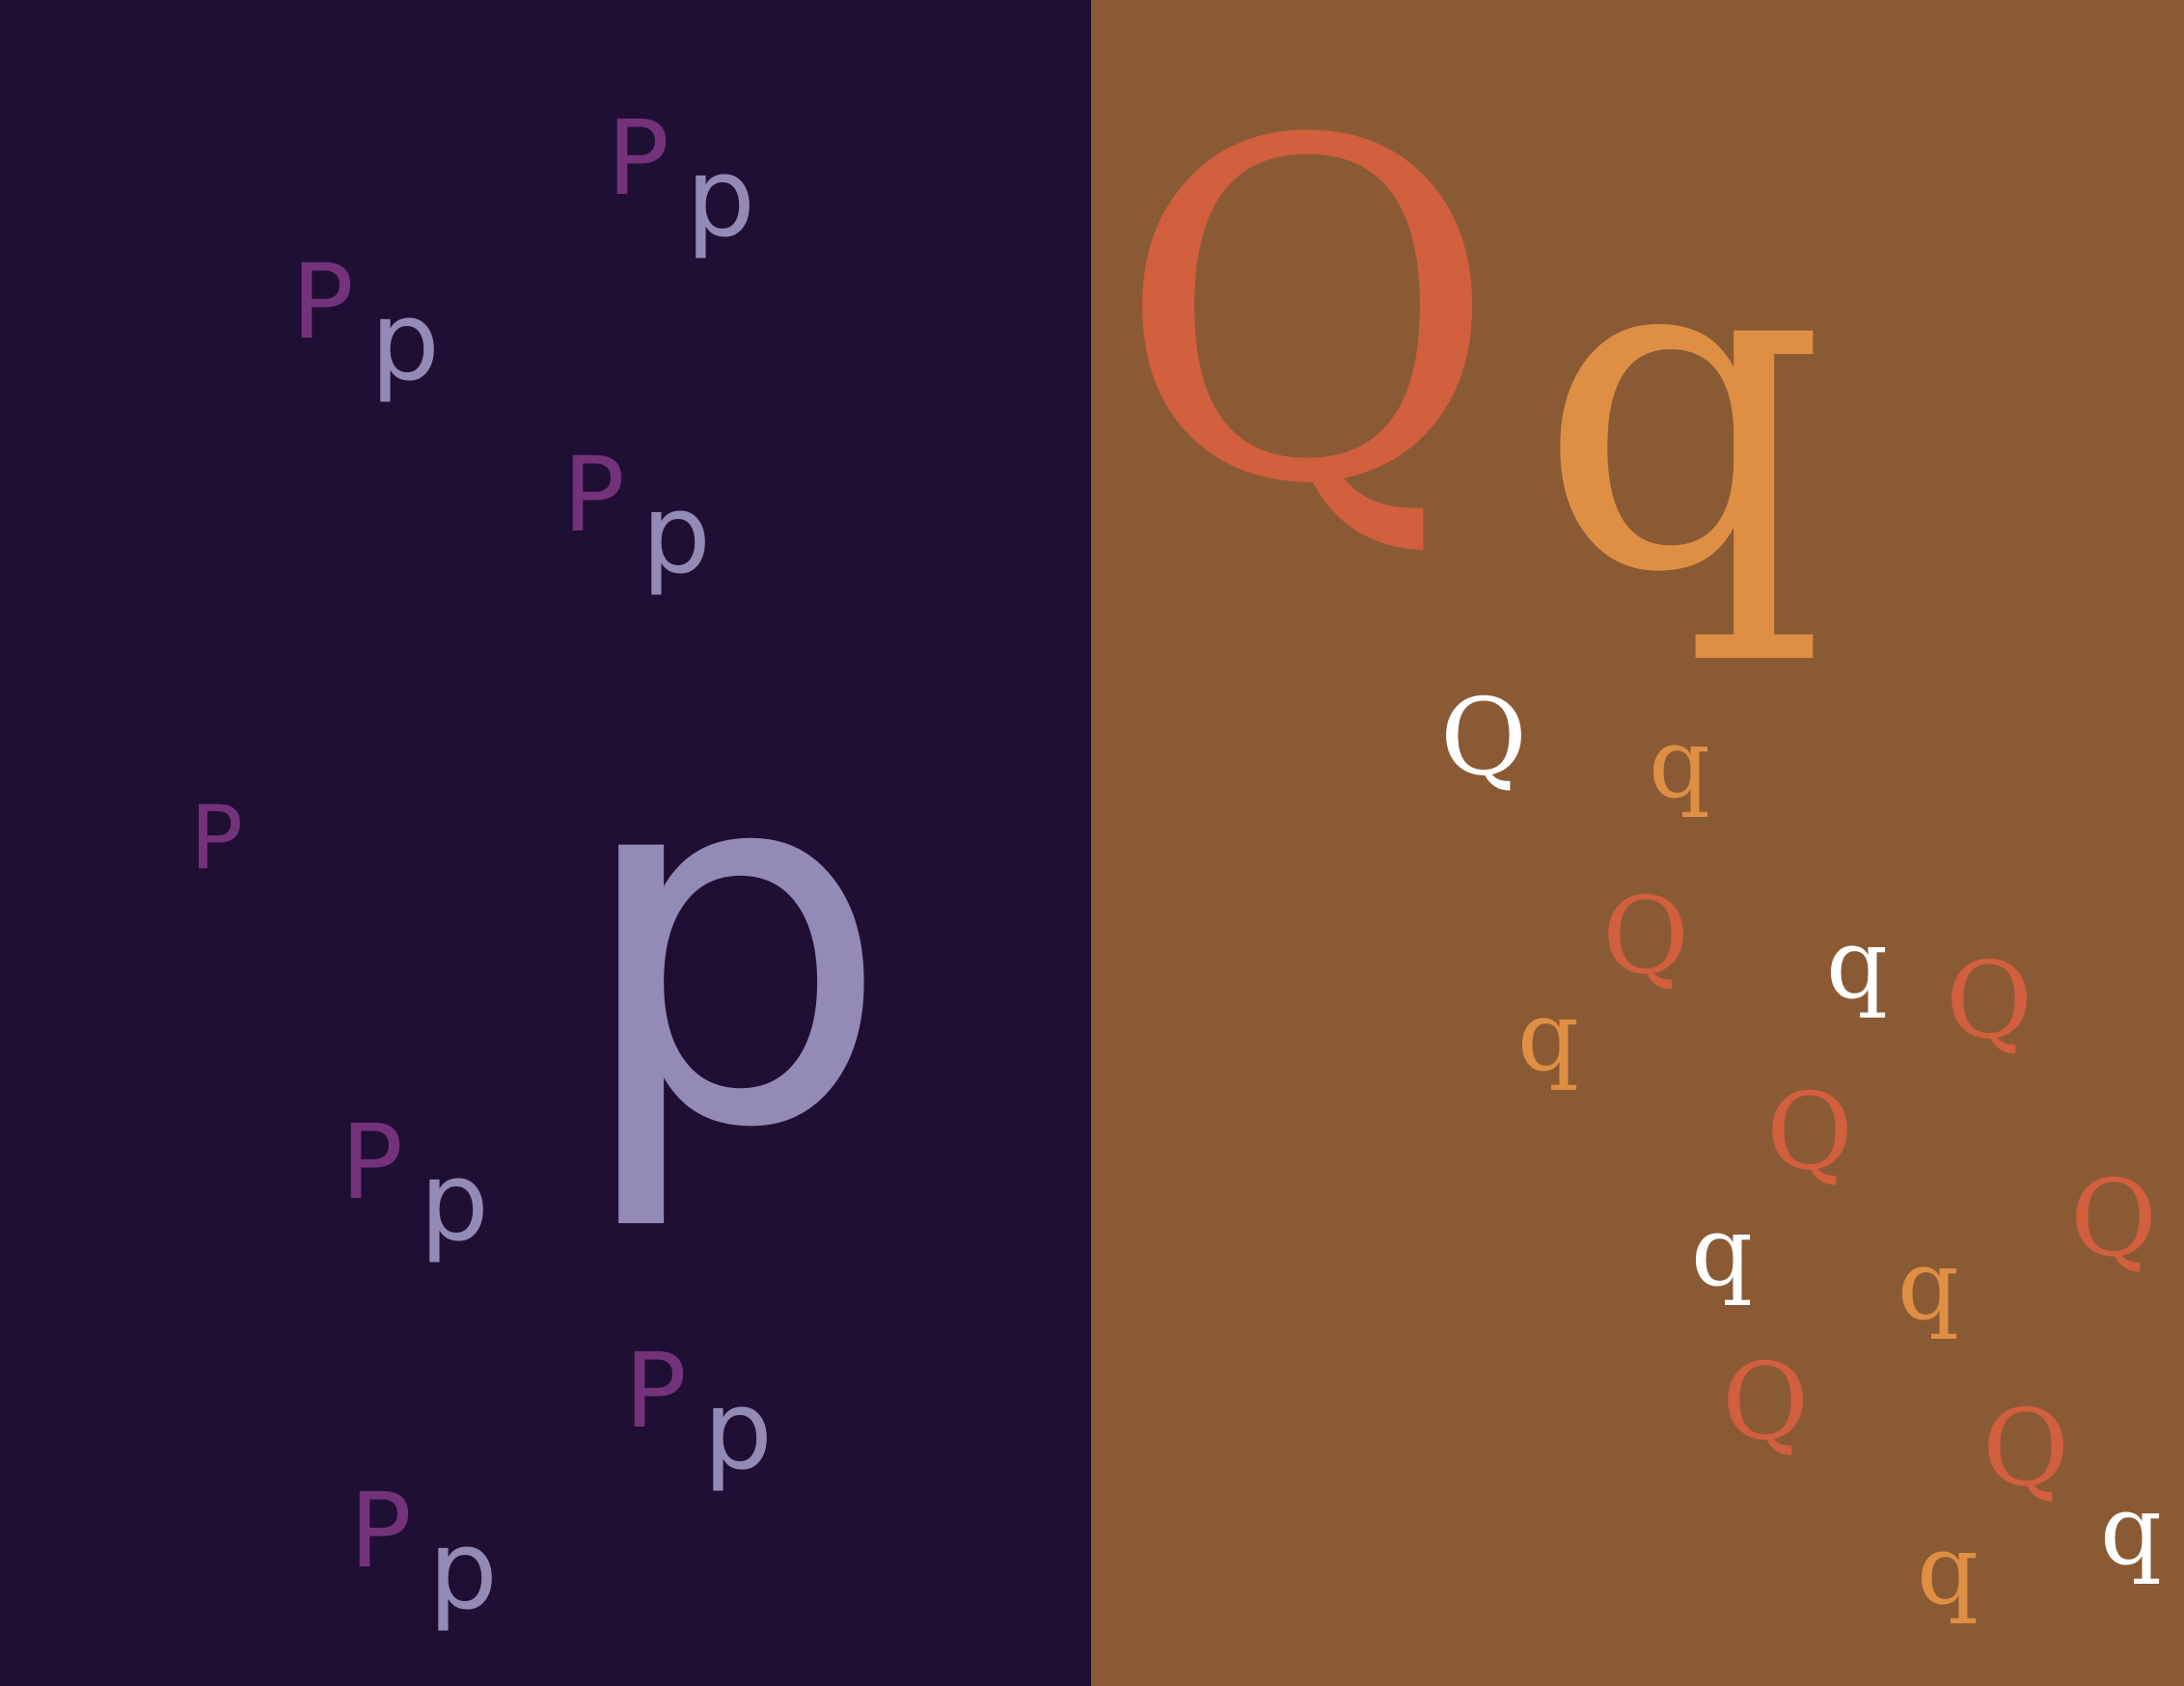  What do you see at coordinates (1307, 313) in the screenshot?
I see `hero-uppercase-q: Q` at bounding box center [1307, 313].